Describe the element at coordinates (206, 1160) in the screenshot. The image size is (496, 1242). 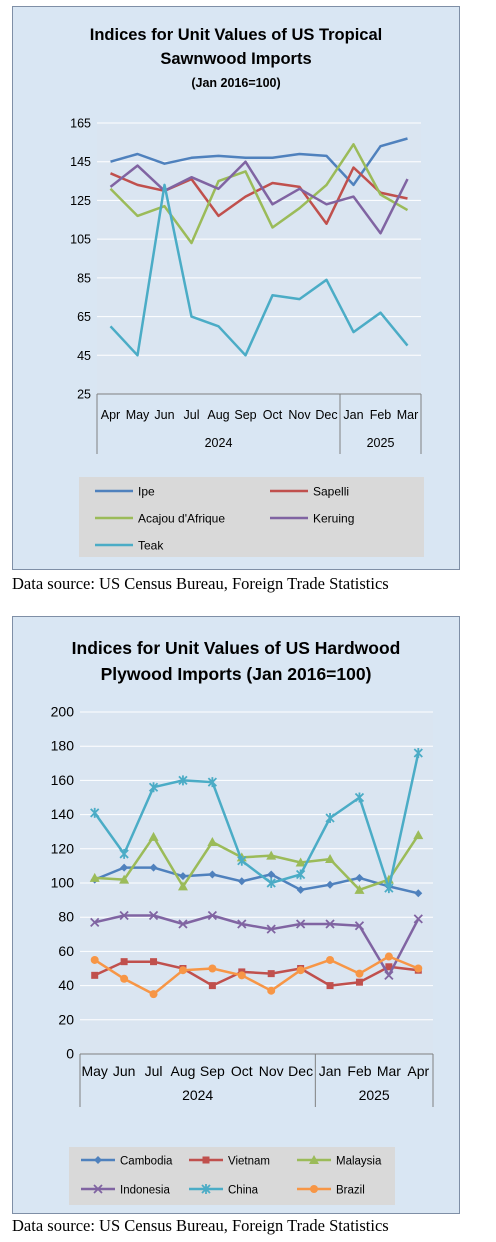
I see `legend-marker-vietnam` at that location.